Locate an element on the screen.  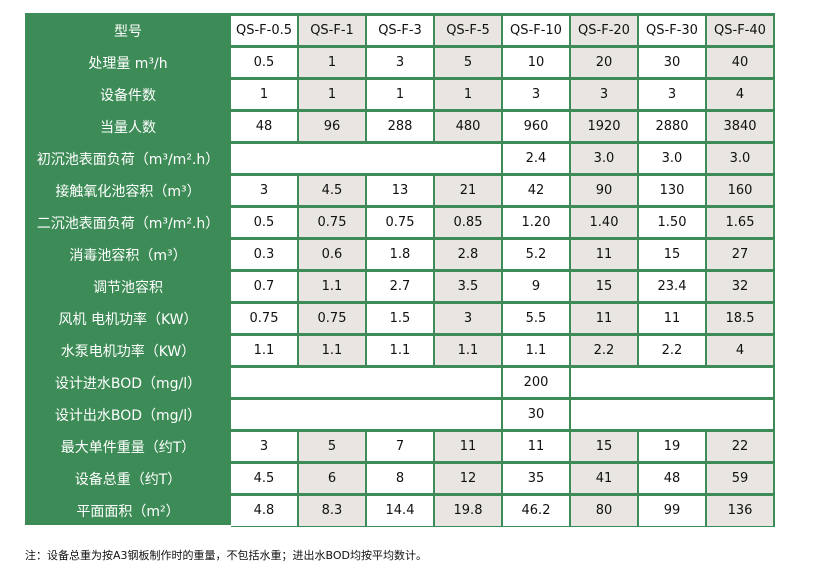
table-row: 设计进水BOD（mg/l） 200 is located at coordinates (400, 382).